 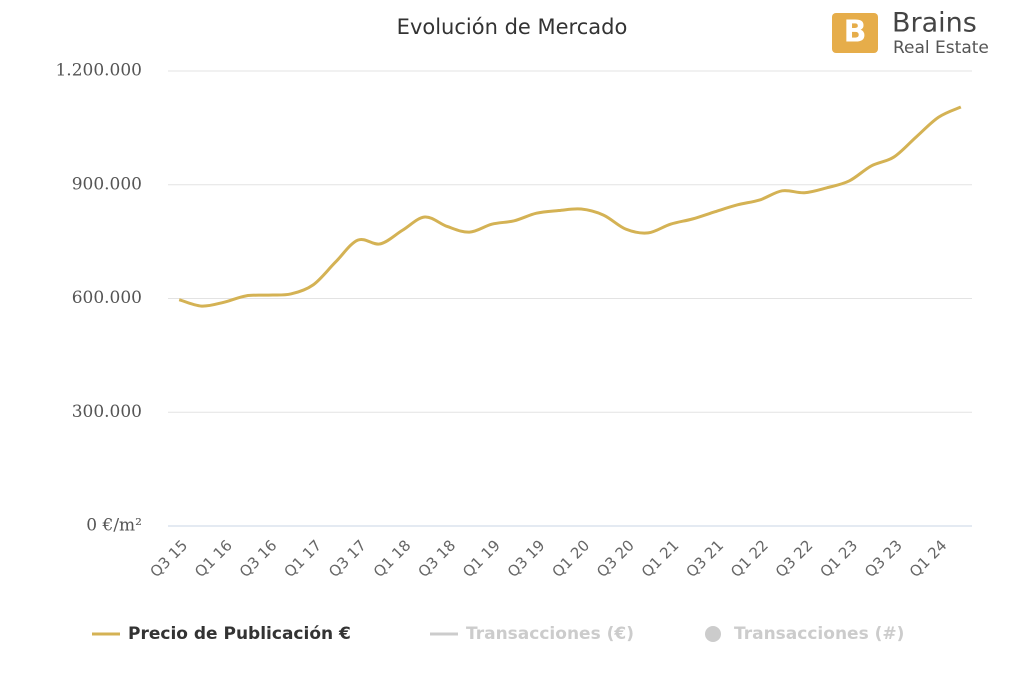 What do you see at coordinates (934, 23) in the screenshot?
I see `logo-name: Brains` at bounding box center [934, 23].